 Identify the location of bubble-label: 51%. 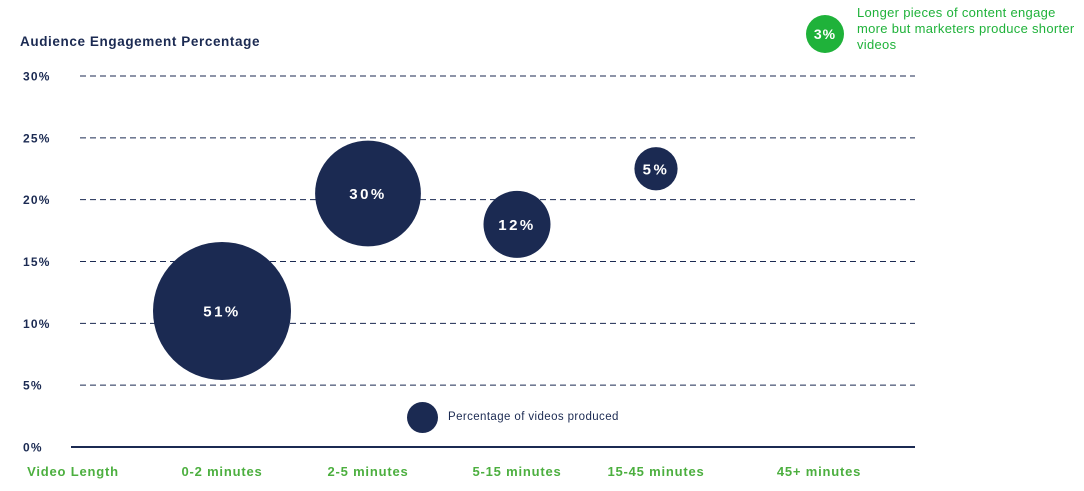
(222, 311).